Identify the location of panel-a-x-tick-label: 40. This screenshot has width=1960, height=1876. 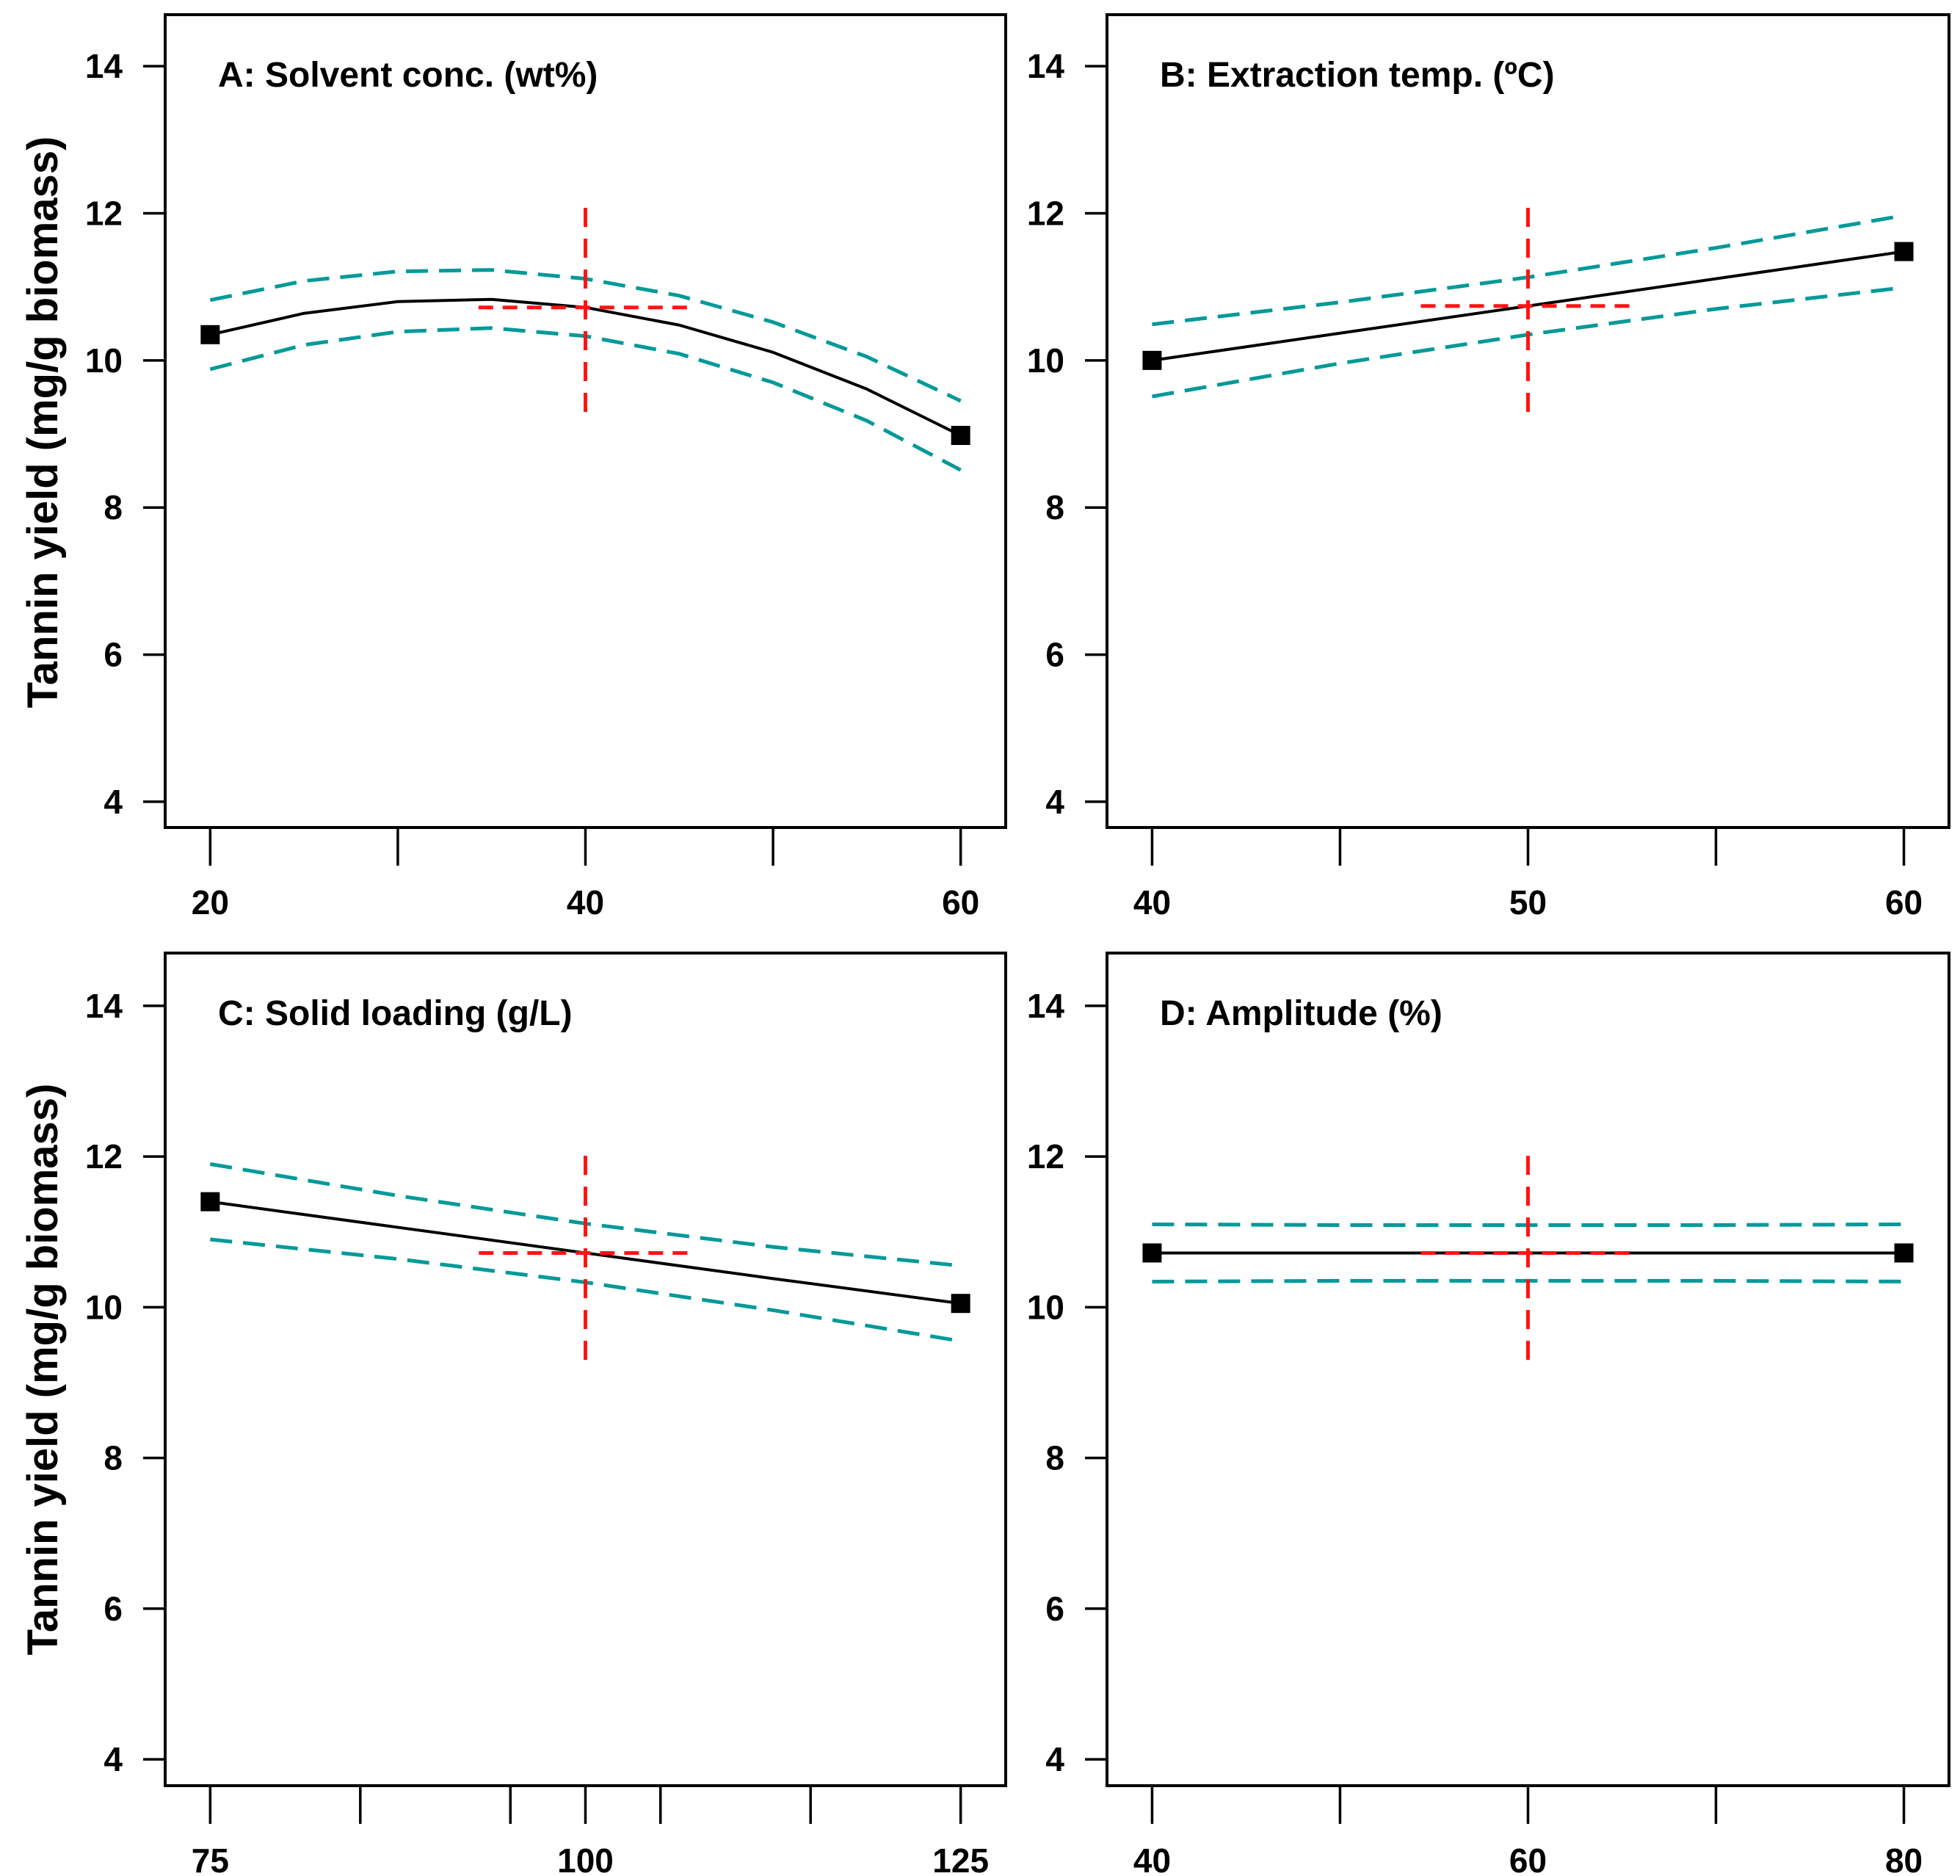
(585, 902).